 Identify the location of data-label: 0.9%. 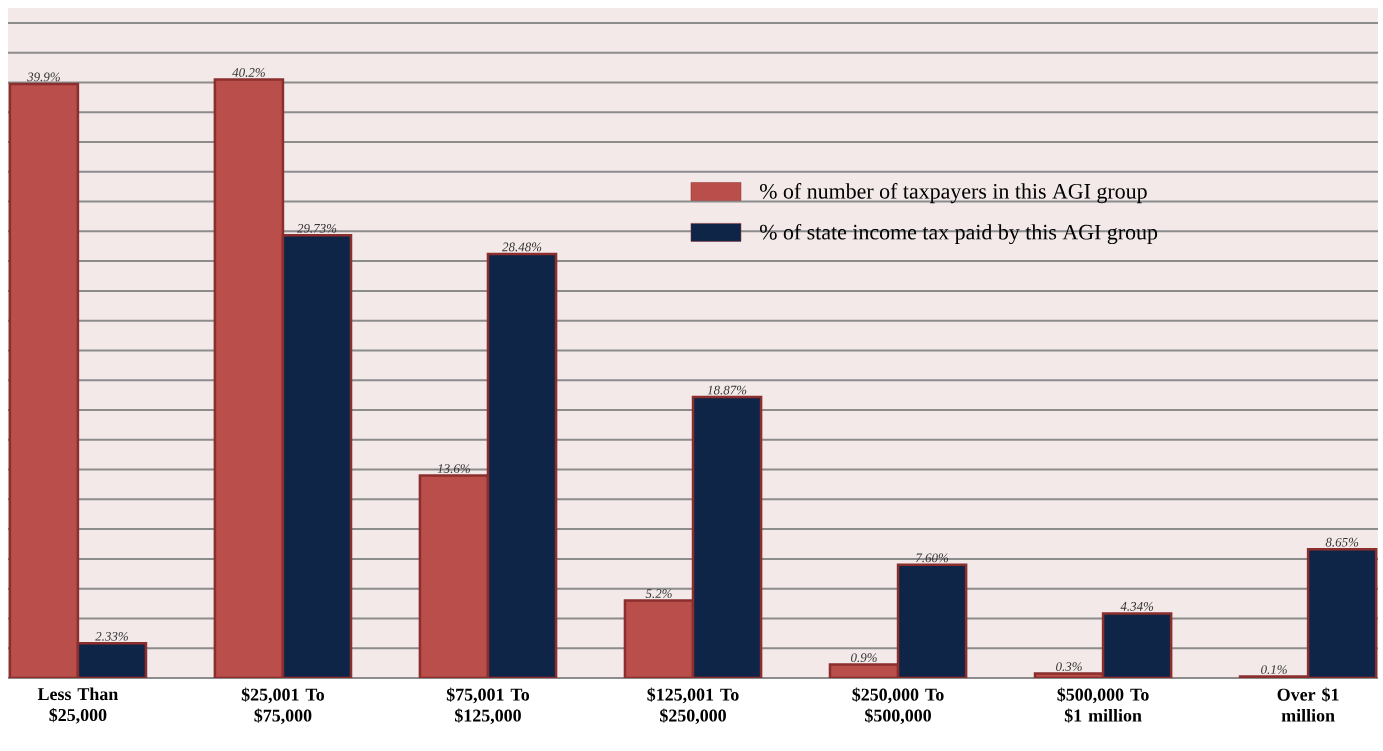
(864, 658).